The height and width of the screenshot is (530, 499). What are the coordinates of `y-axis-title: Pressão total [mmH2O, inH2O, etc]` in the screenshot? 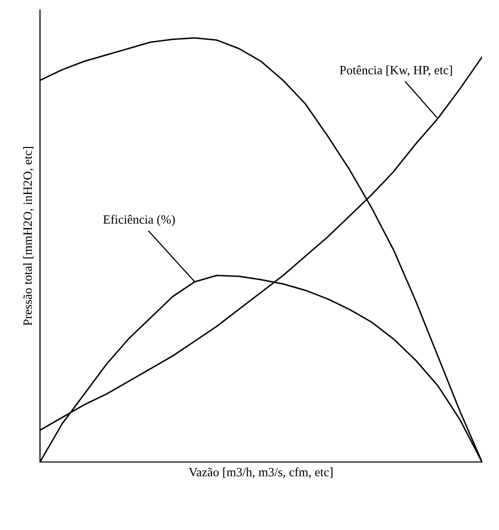 It's located at (28, 236).